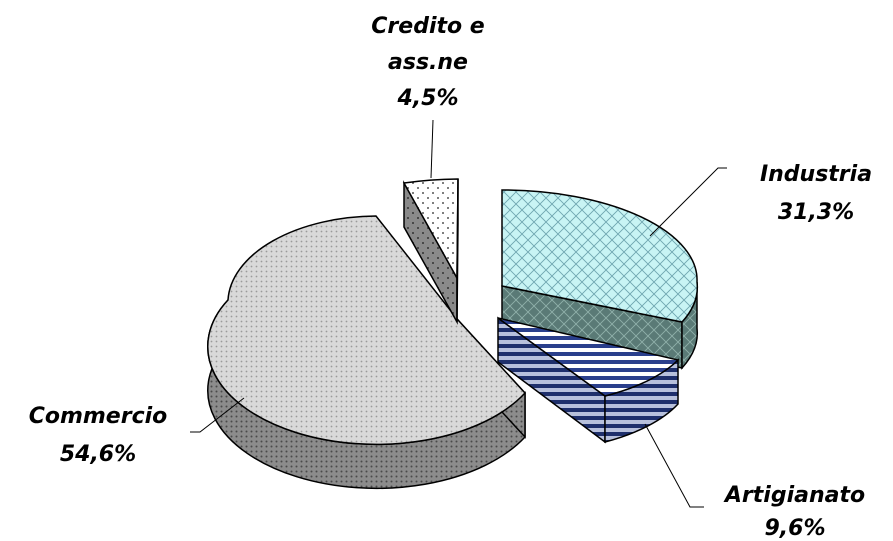 Image resolution: width=893 pixels, height=541 pixels. I want to click on label-industria-value: 31,3%, so click(816, 212).